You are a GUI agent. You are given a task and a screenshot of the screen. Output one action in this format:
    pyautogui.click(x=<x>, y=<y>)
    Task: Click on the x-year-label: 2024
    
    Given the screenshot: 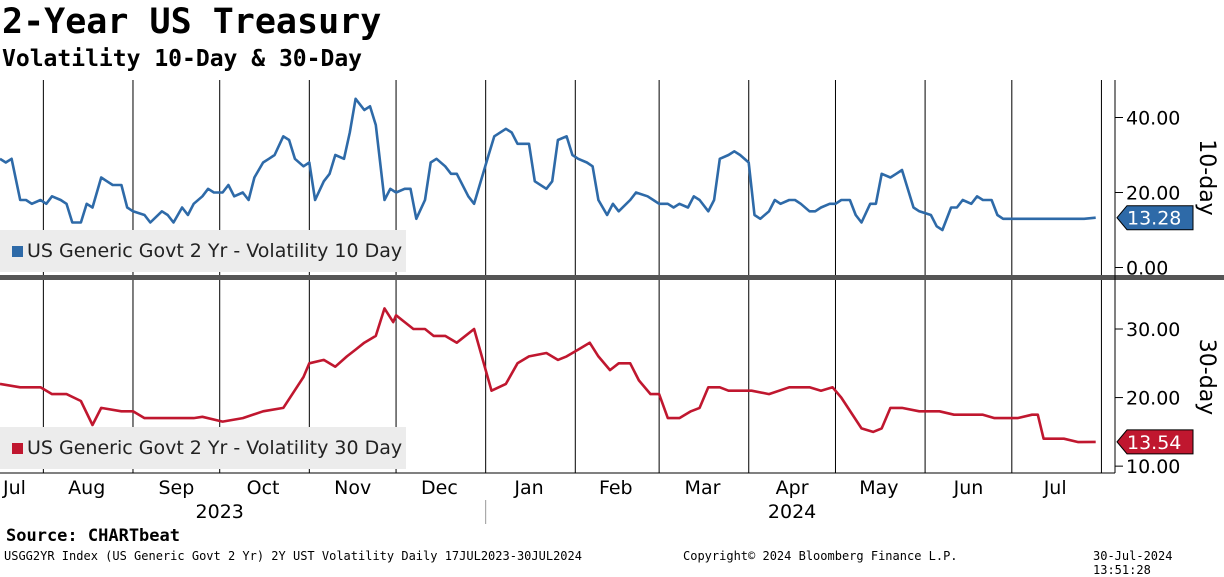 What is the action you would take?
    pyautogui.click(x=792, y=512)
    